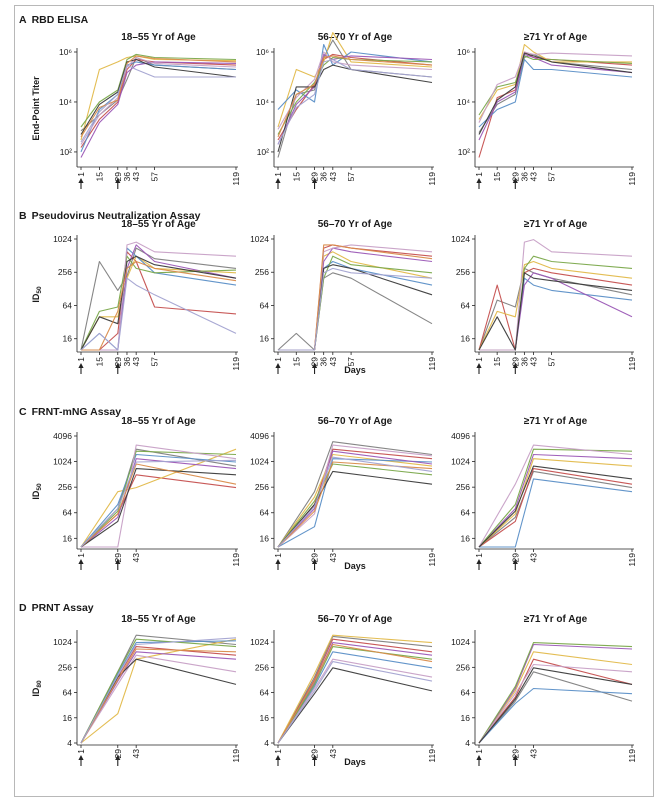  I want to click on subplot-a-2: 56–70 Yr of Age 10² 10⁴ 10⁶ 1 15 29 36 43 57 119, so click(346, 110).